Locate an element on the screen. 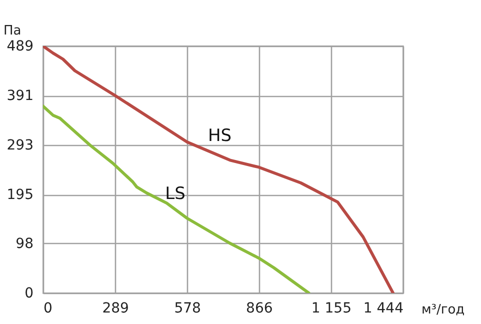  y-axis-title: Па is located at coordinates (13, 31).